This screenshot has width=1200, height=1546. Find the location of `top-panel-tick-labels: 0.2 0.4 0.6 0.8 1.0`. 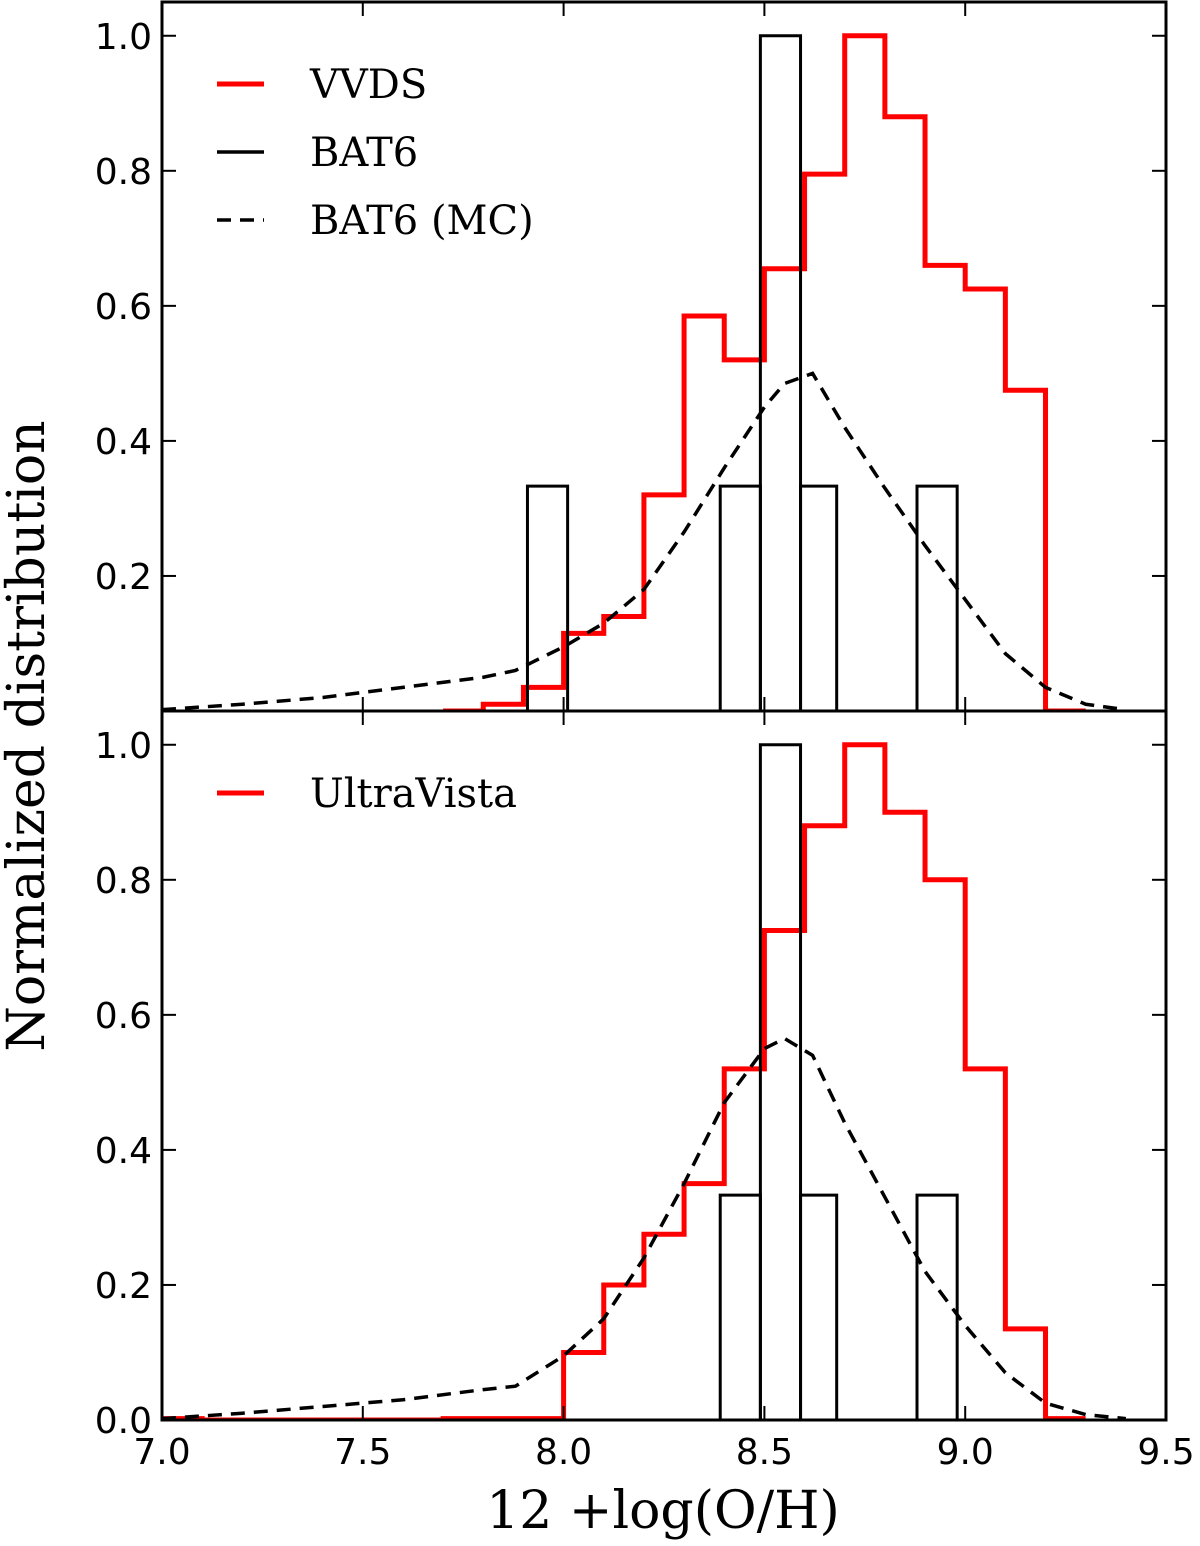

top-panel-tick-labels: 0.2 0.4 0.6 0.8 1.0 is located at coordinates (123, 307).